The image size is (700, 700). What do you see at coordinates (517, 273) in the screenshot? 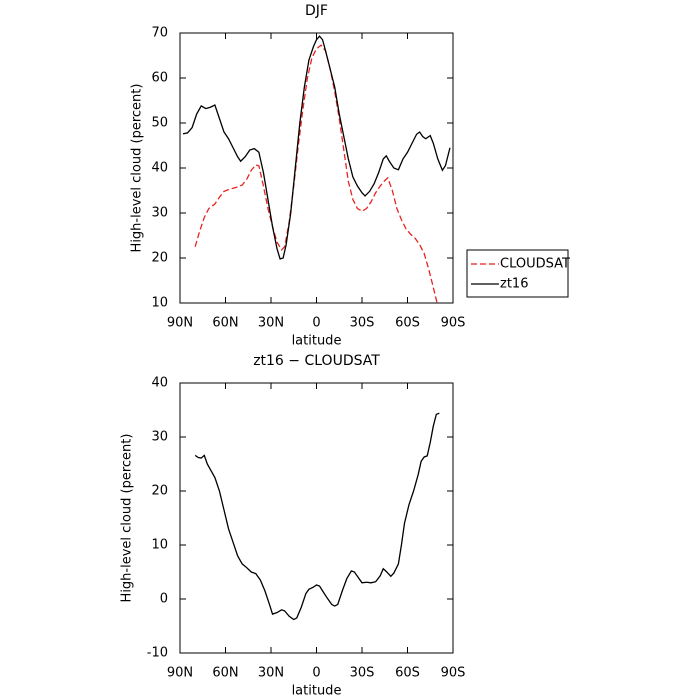
I see `legend-box` at bounding box center [517, 273].